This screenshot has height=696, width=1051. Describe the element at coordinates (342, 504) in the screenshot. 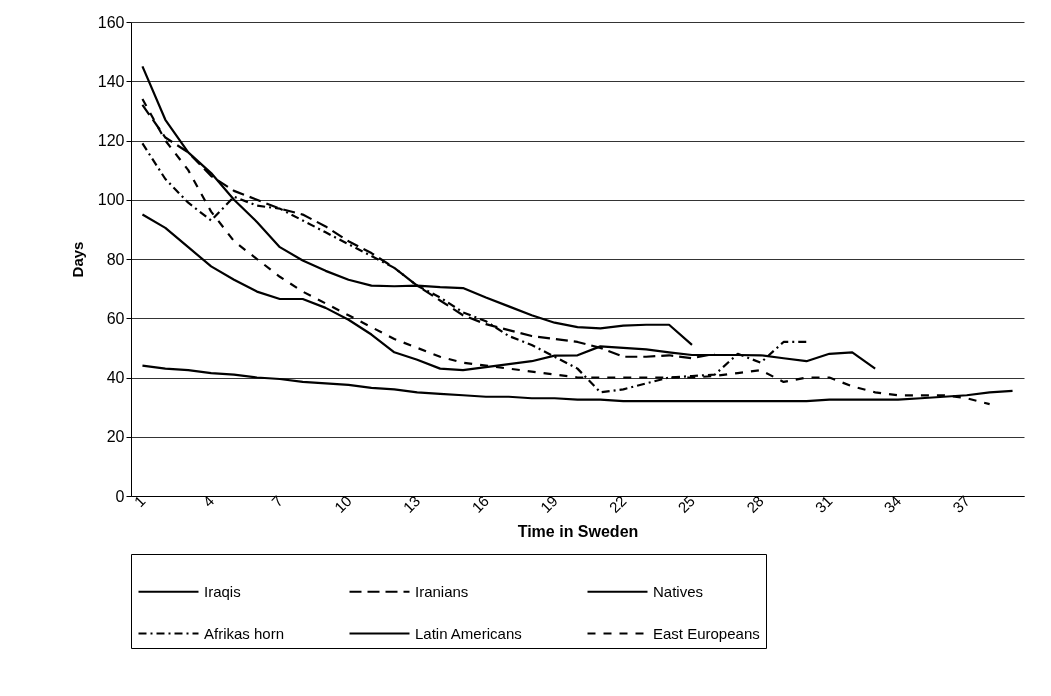

I see `x-tick-label: 10` at that location.